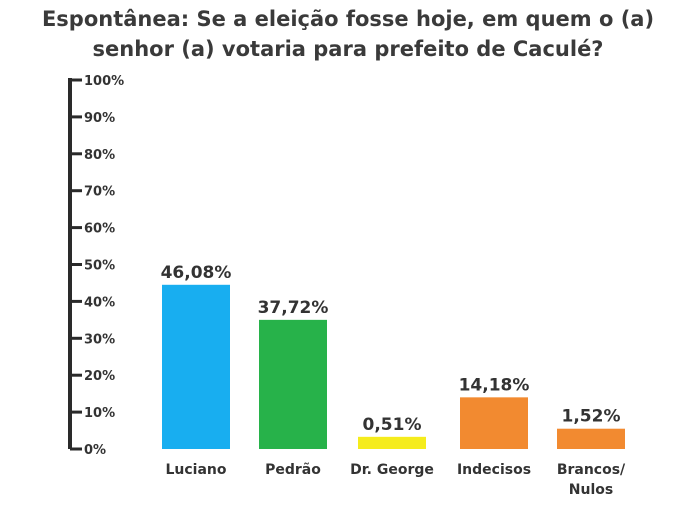 Image resolution: width=696 pixels, height=520 pixels. Describe the element at coordinates (99, 229) in the screenshot. I see `y-tick-label: 60%` at that location.